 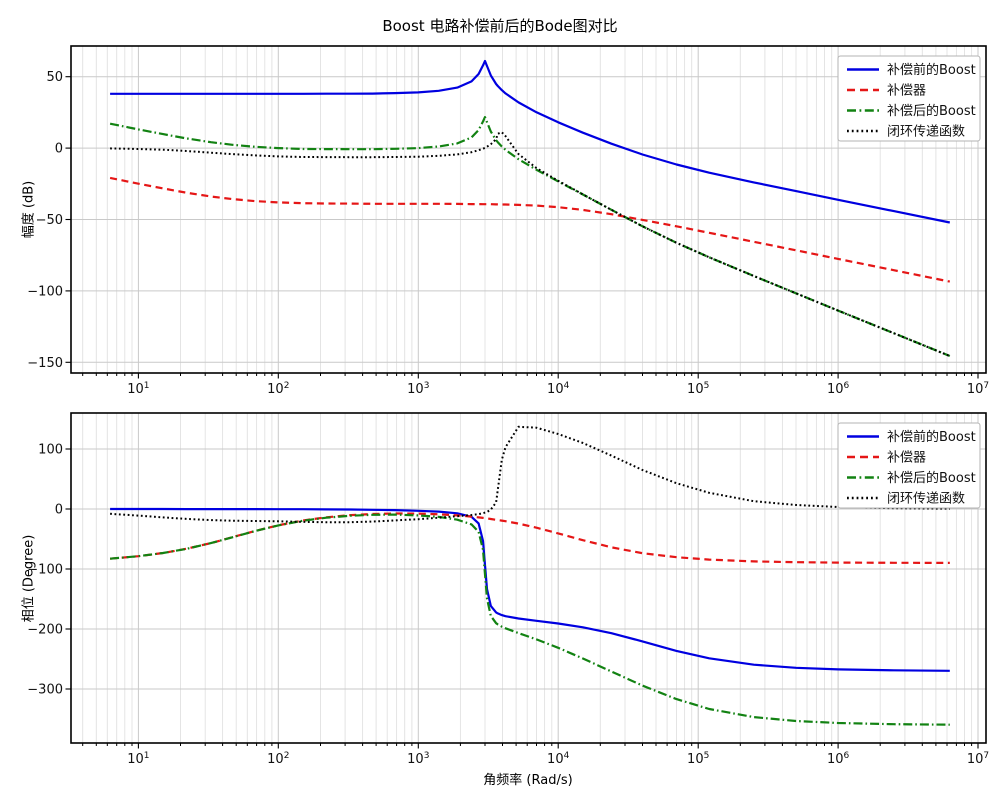 I want to click on x-axis-label: 角频率 (Rad/s), so click(x=528, y=780).